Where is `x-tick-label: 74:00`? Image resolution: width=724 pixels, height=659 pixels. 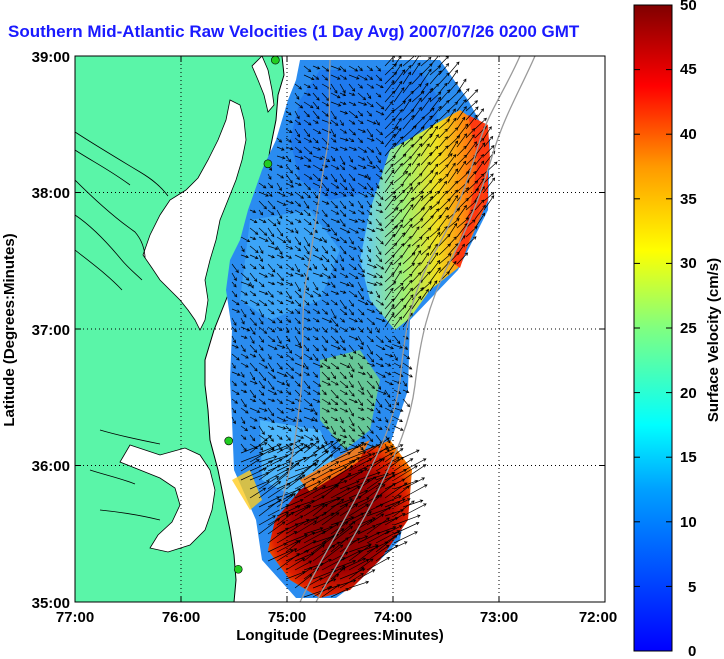 x-tick-label: 74:00 is located at coordinates (393, 617).